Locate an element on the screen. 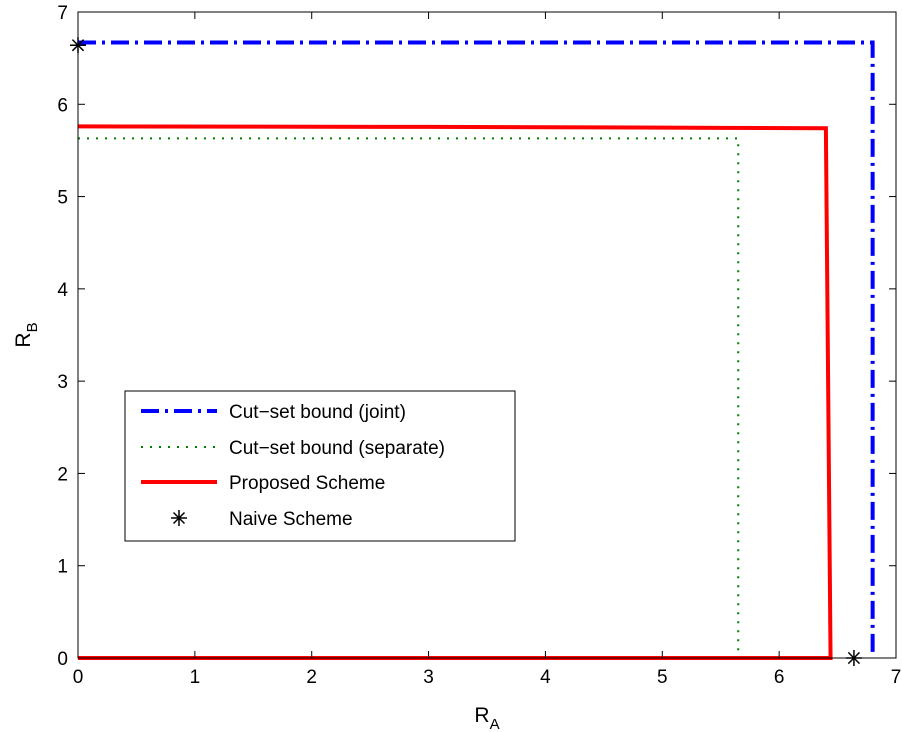 The width and height of the screenshot is (902, 732). x-axis-label: RA is located at coordinates (486, 718).